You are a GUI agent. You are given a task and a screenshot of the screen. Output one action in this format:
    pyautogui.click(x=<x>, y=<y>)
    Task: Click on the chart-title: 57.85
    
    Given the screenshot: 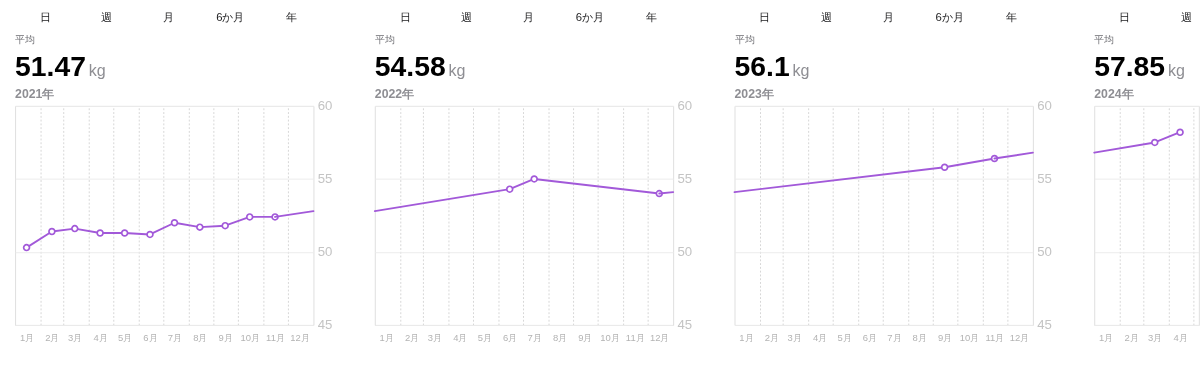 What is the action you would take?
    pyautogui.click(x=1130, y=65)
    